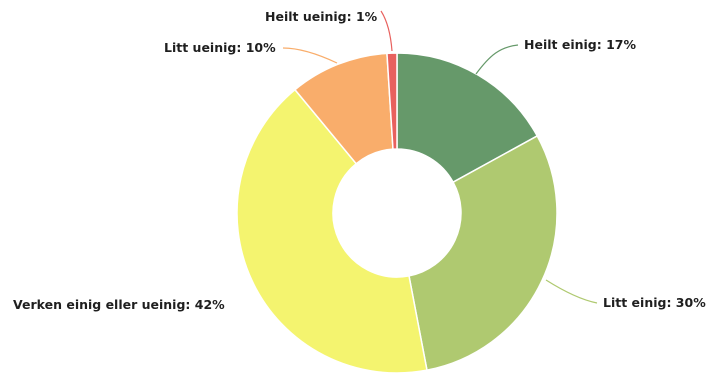 This screenshot has height=375, width=707. Describe the element at coordinates (310, 55) in the screenshot. I see `connector-litt-ueinig` at that location.